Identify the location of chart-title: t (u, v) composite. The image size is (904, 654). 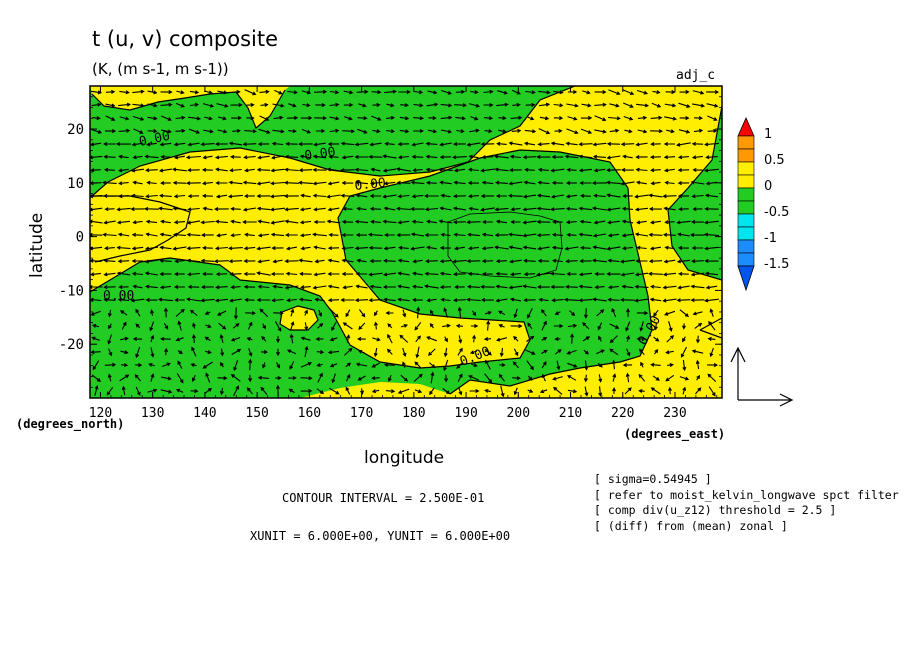
(185, 39).